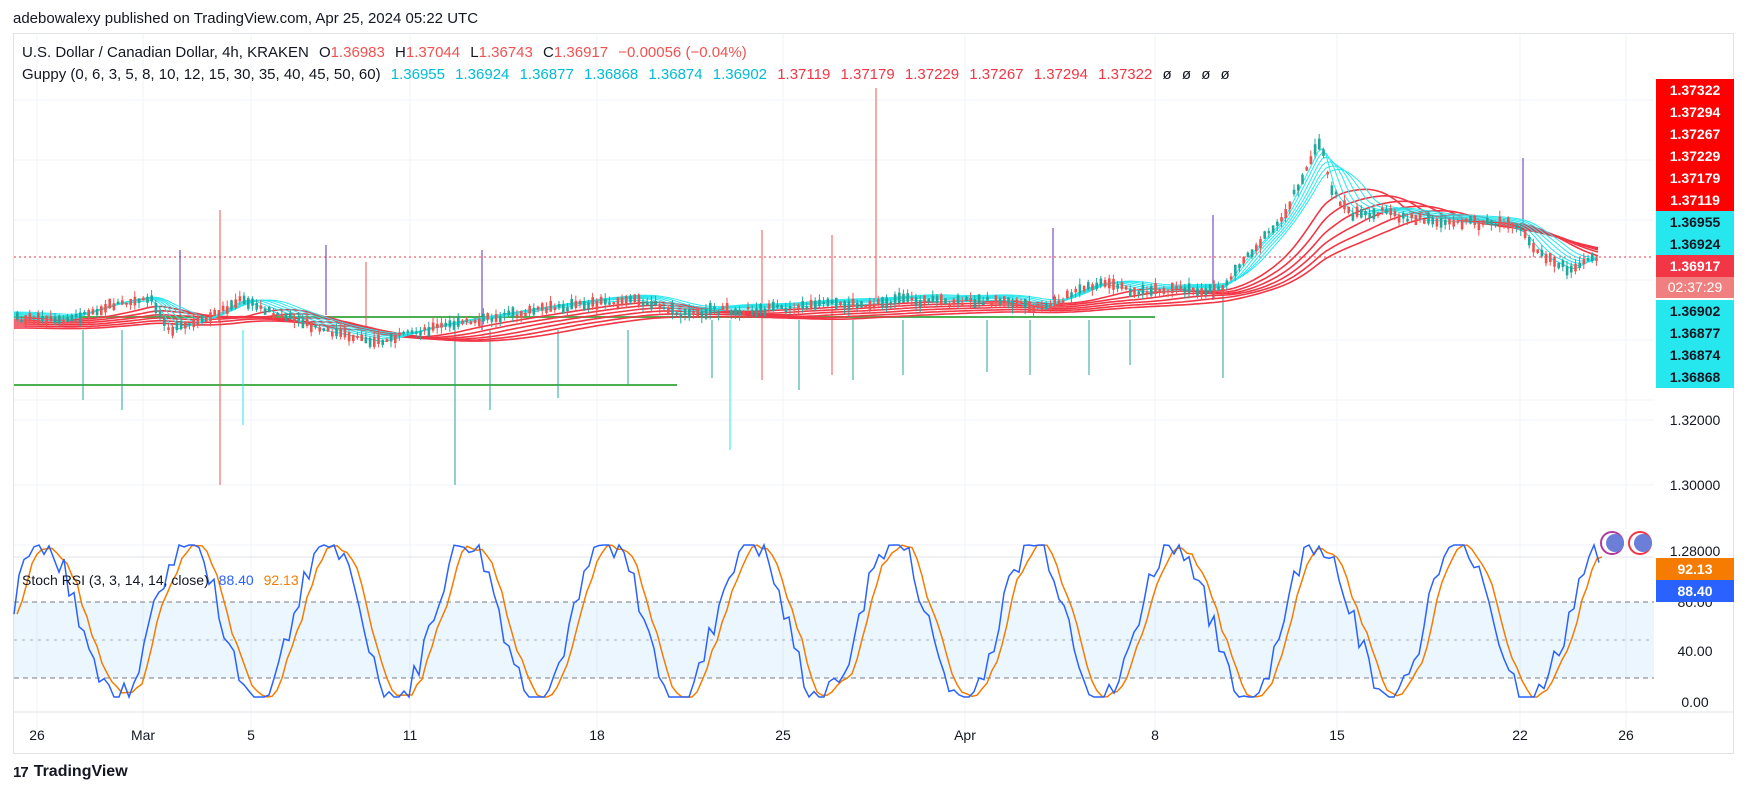  What do you see at coordinates (281, 580) in the screenshot?
I see `stoch-d-value: 92.13` at bounding box center [281, 580].